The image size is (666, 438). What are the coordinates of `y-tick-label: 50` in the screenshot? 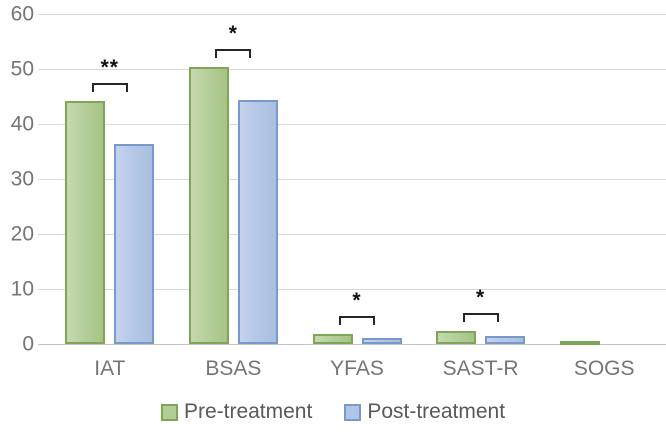 It's located at (22, 69).